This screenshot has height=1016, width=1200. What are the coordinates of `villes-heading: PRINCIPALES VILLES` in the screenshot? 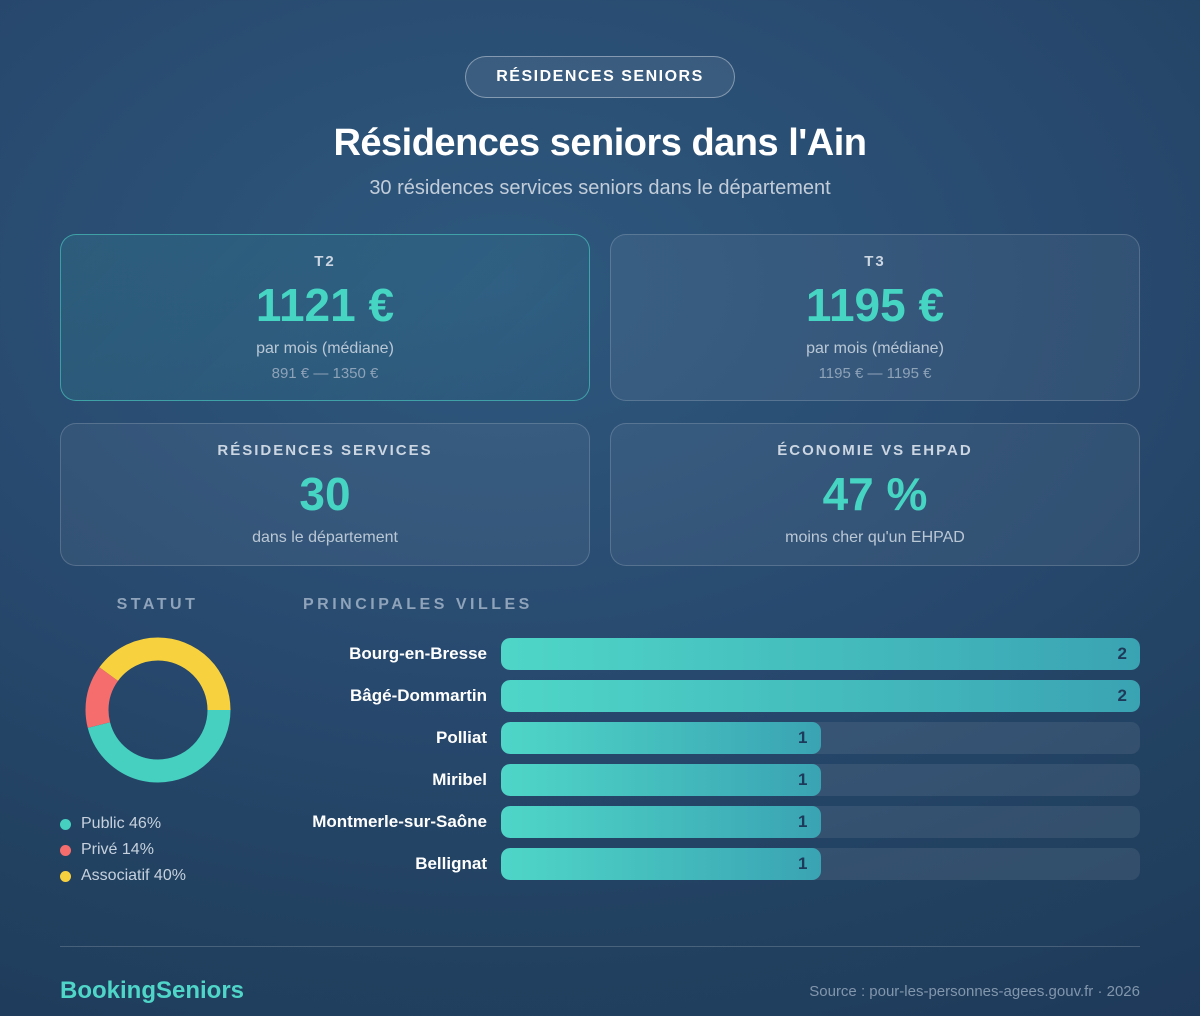 It's located at (418, 604).